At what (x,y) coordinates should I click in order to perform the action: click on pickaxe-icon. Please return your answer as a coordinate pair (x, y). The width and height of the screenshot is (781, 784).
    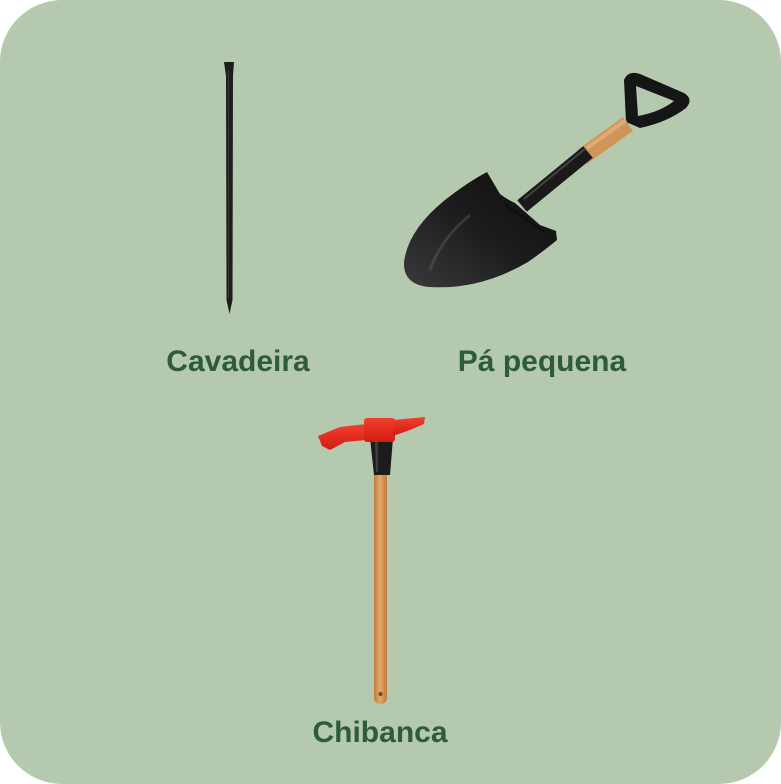
    Looking at the image, I should click on (371, 560).